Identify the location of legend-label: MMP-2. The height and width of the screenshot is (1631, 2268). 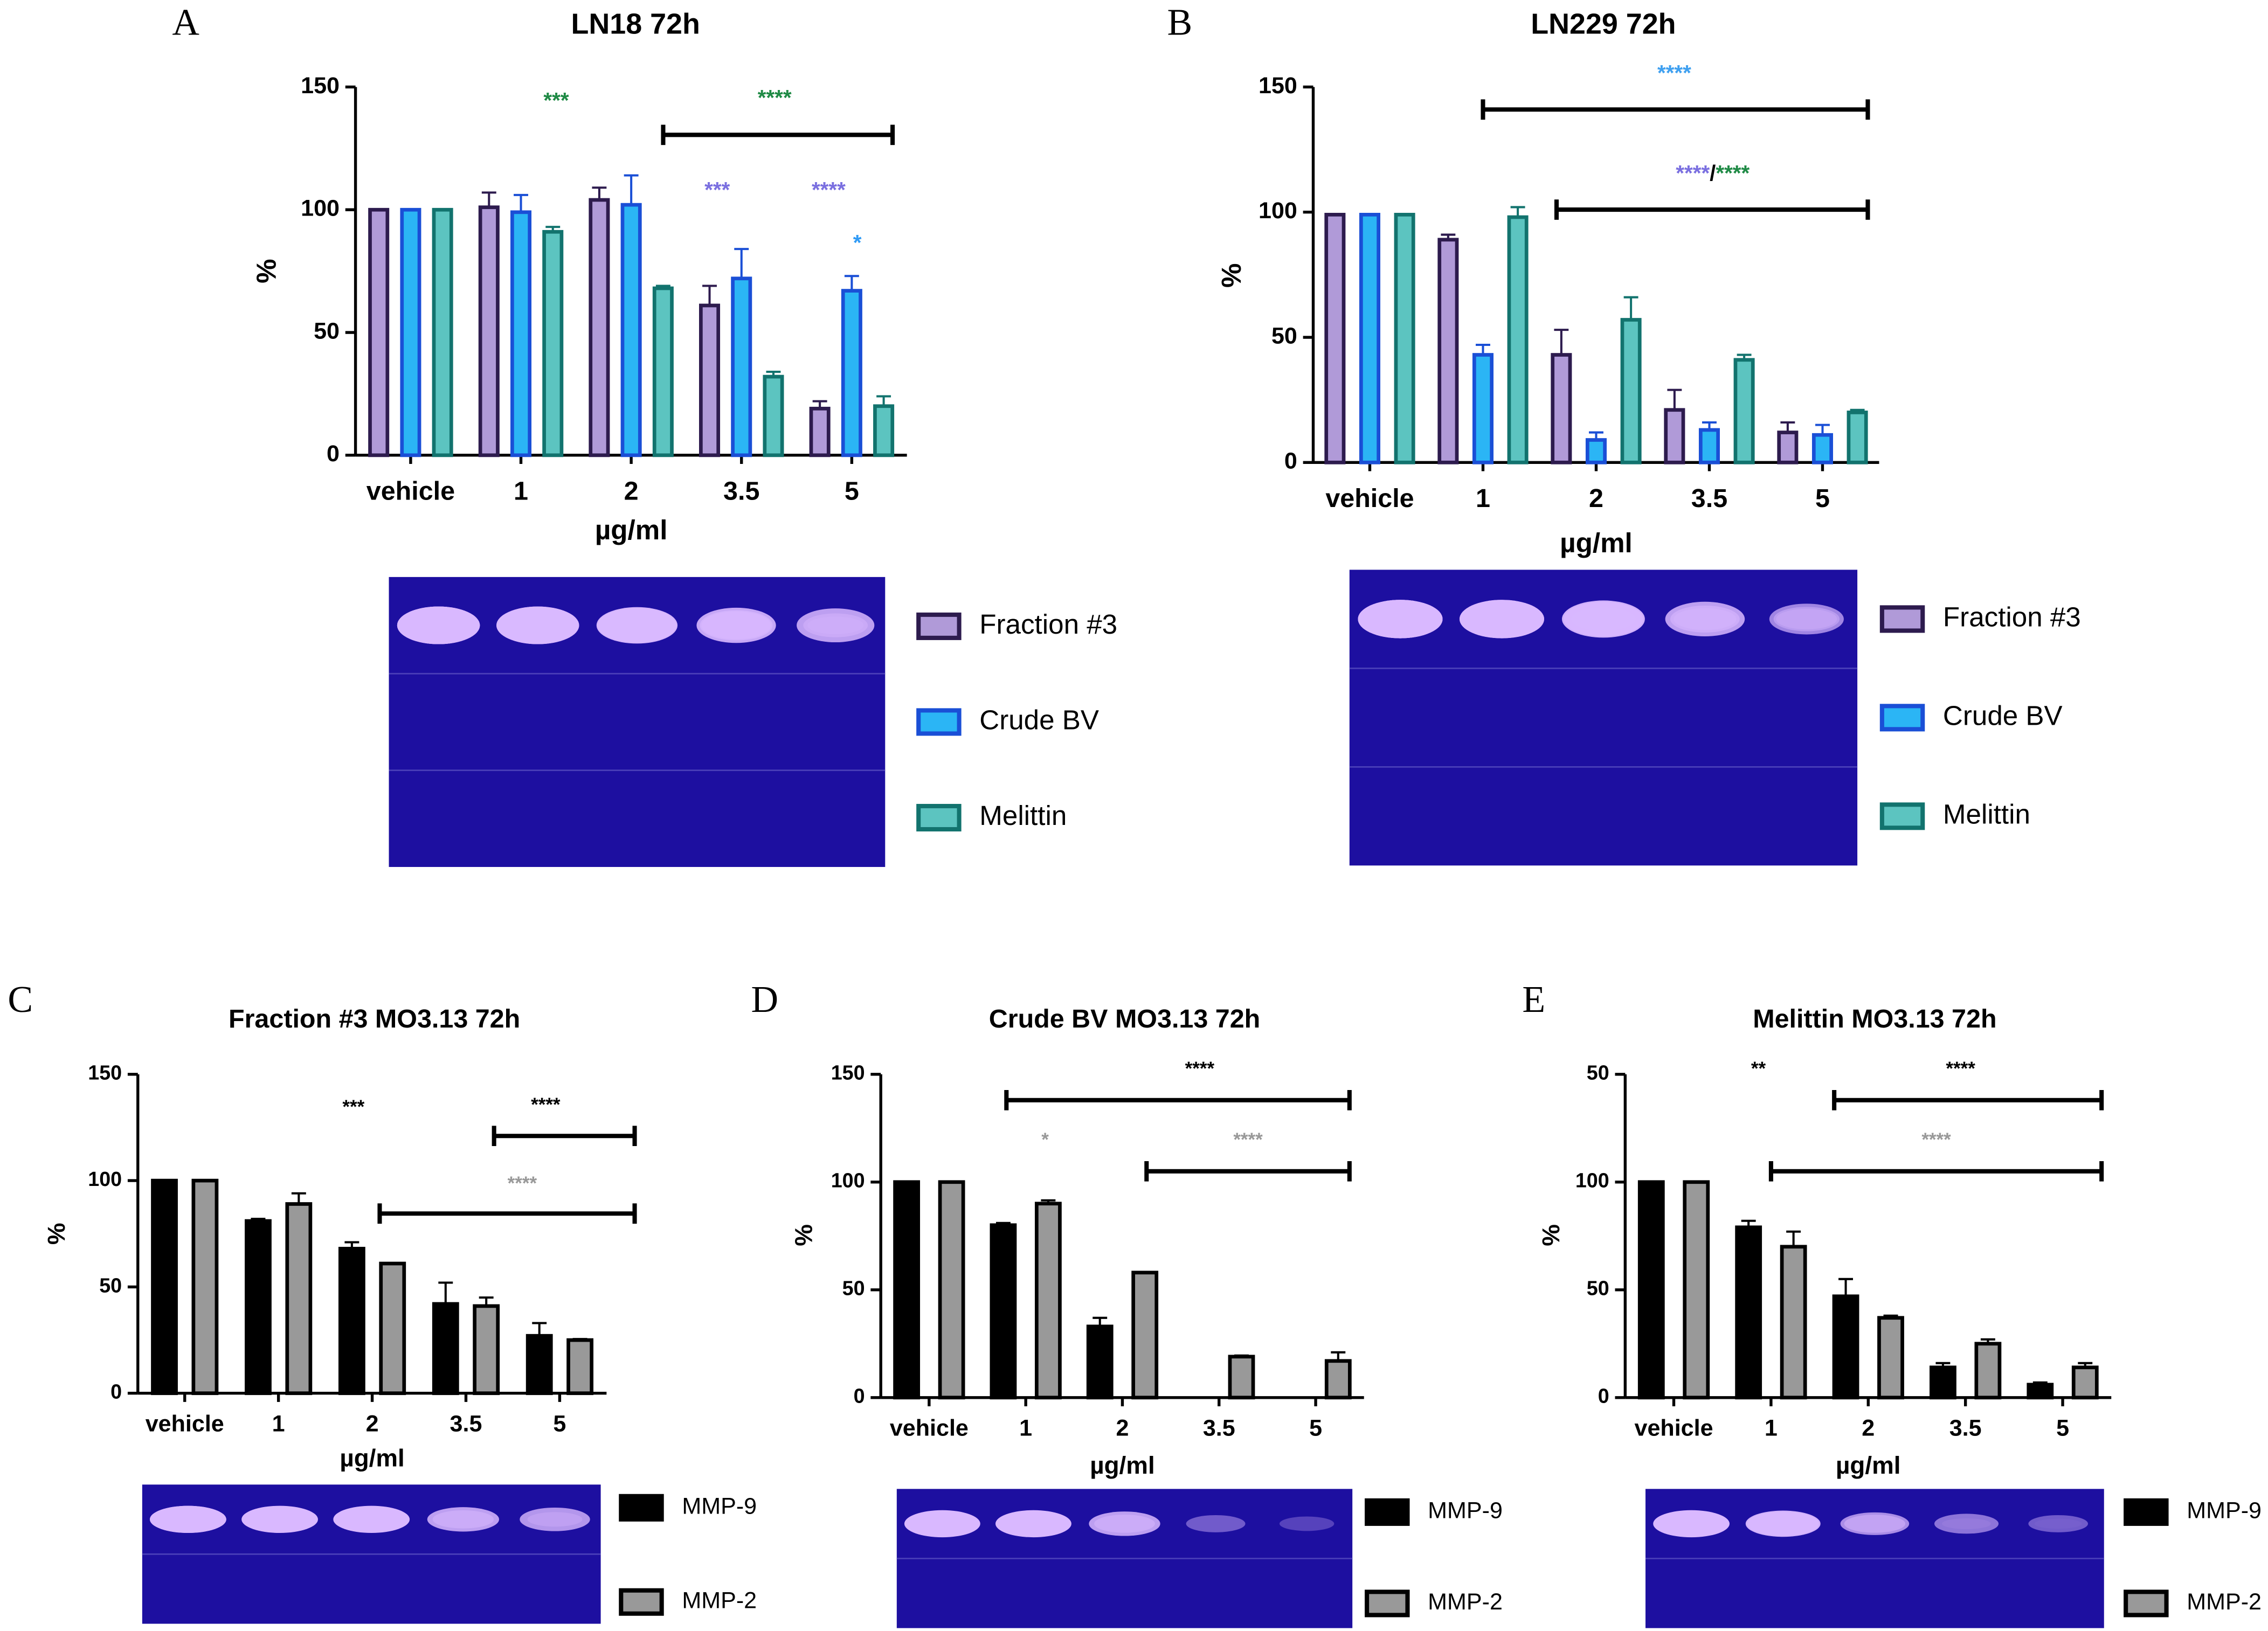
(1465, 1602).